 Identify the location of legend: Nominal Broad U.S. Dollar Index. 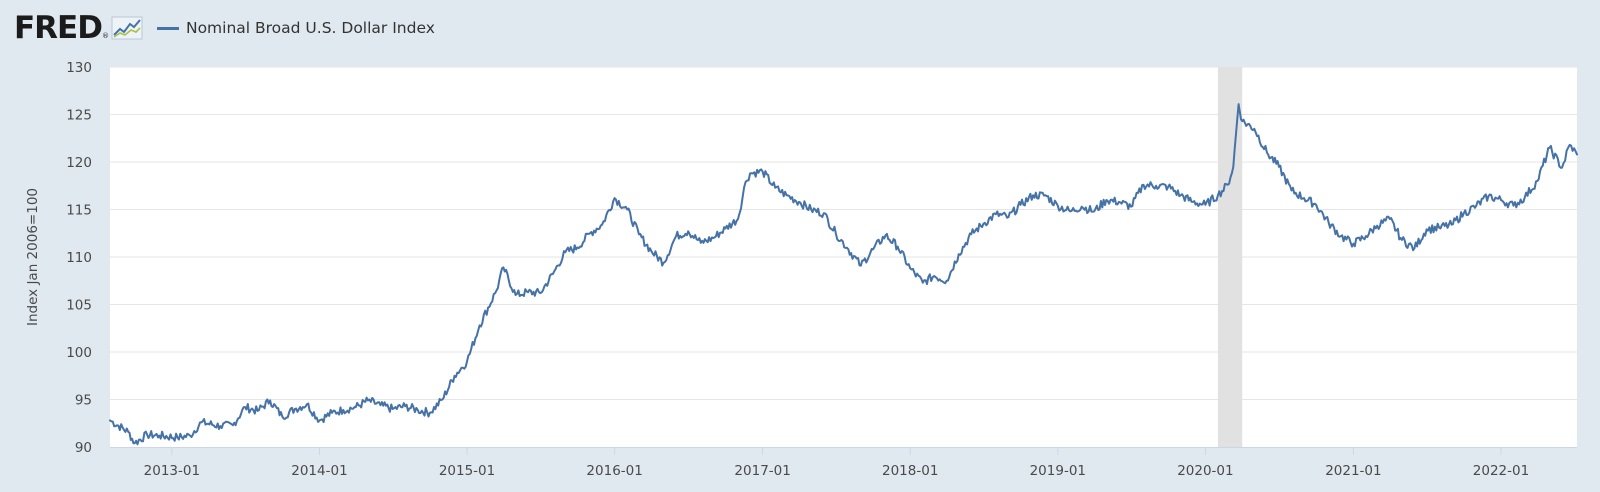
(295, 28).